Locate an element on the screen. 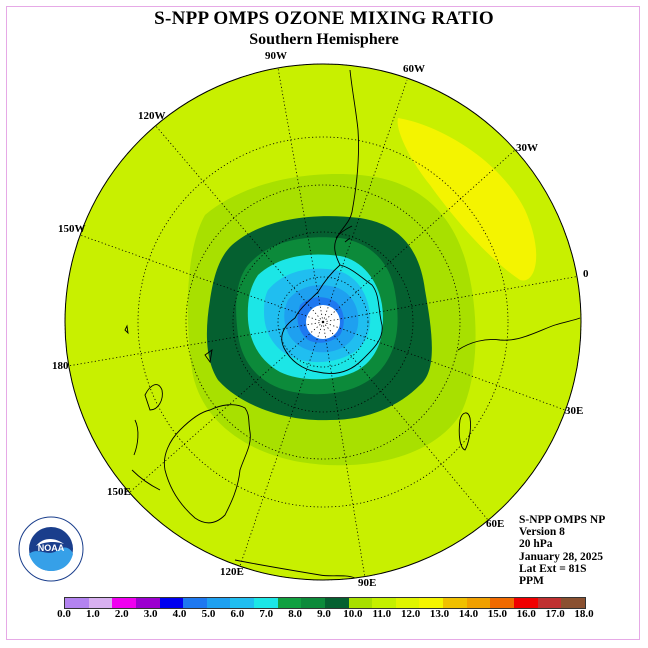  colorbar-tick-label: 12.0 is located at coordinates (411, 614).